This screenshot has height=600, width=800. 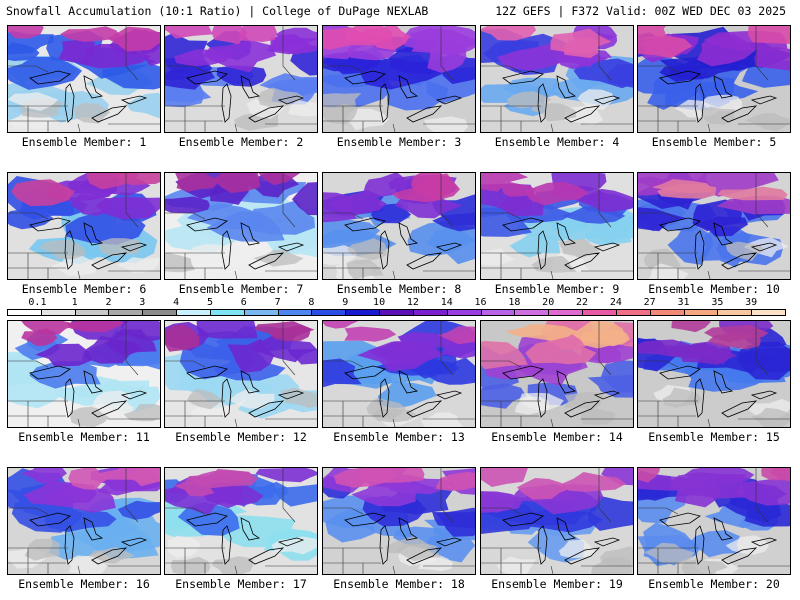 I want to click on colorbar-label: 9, so click(x=345, y=302).